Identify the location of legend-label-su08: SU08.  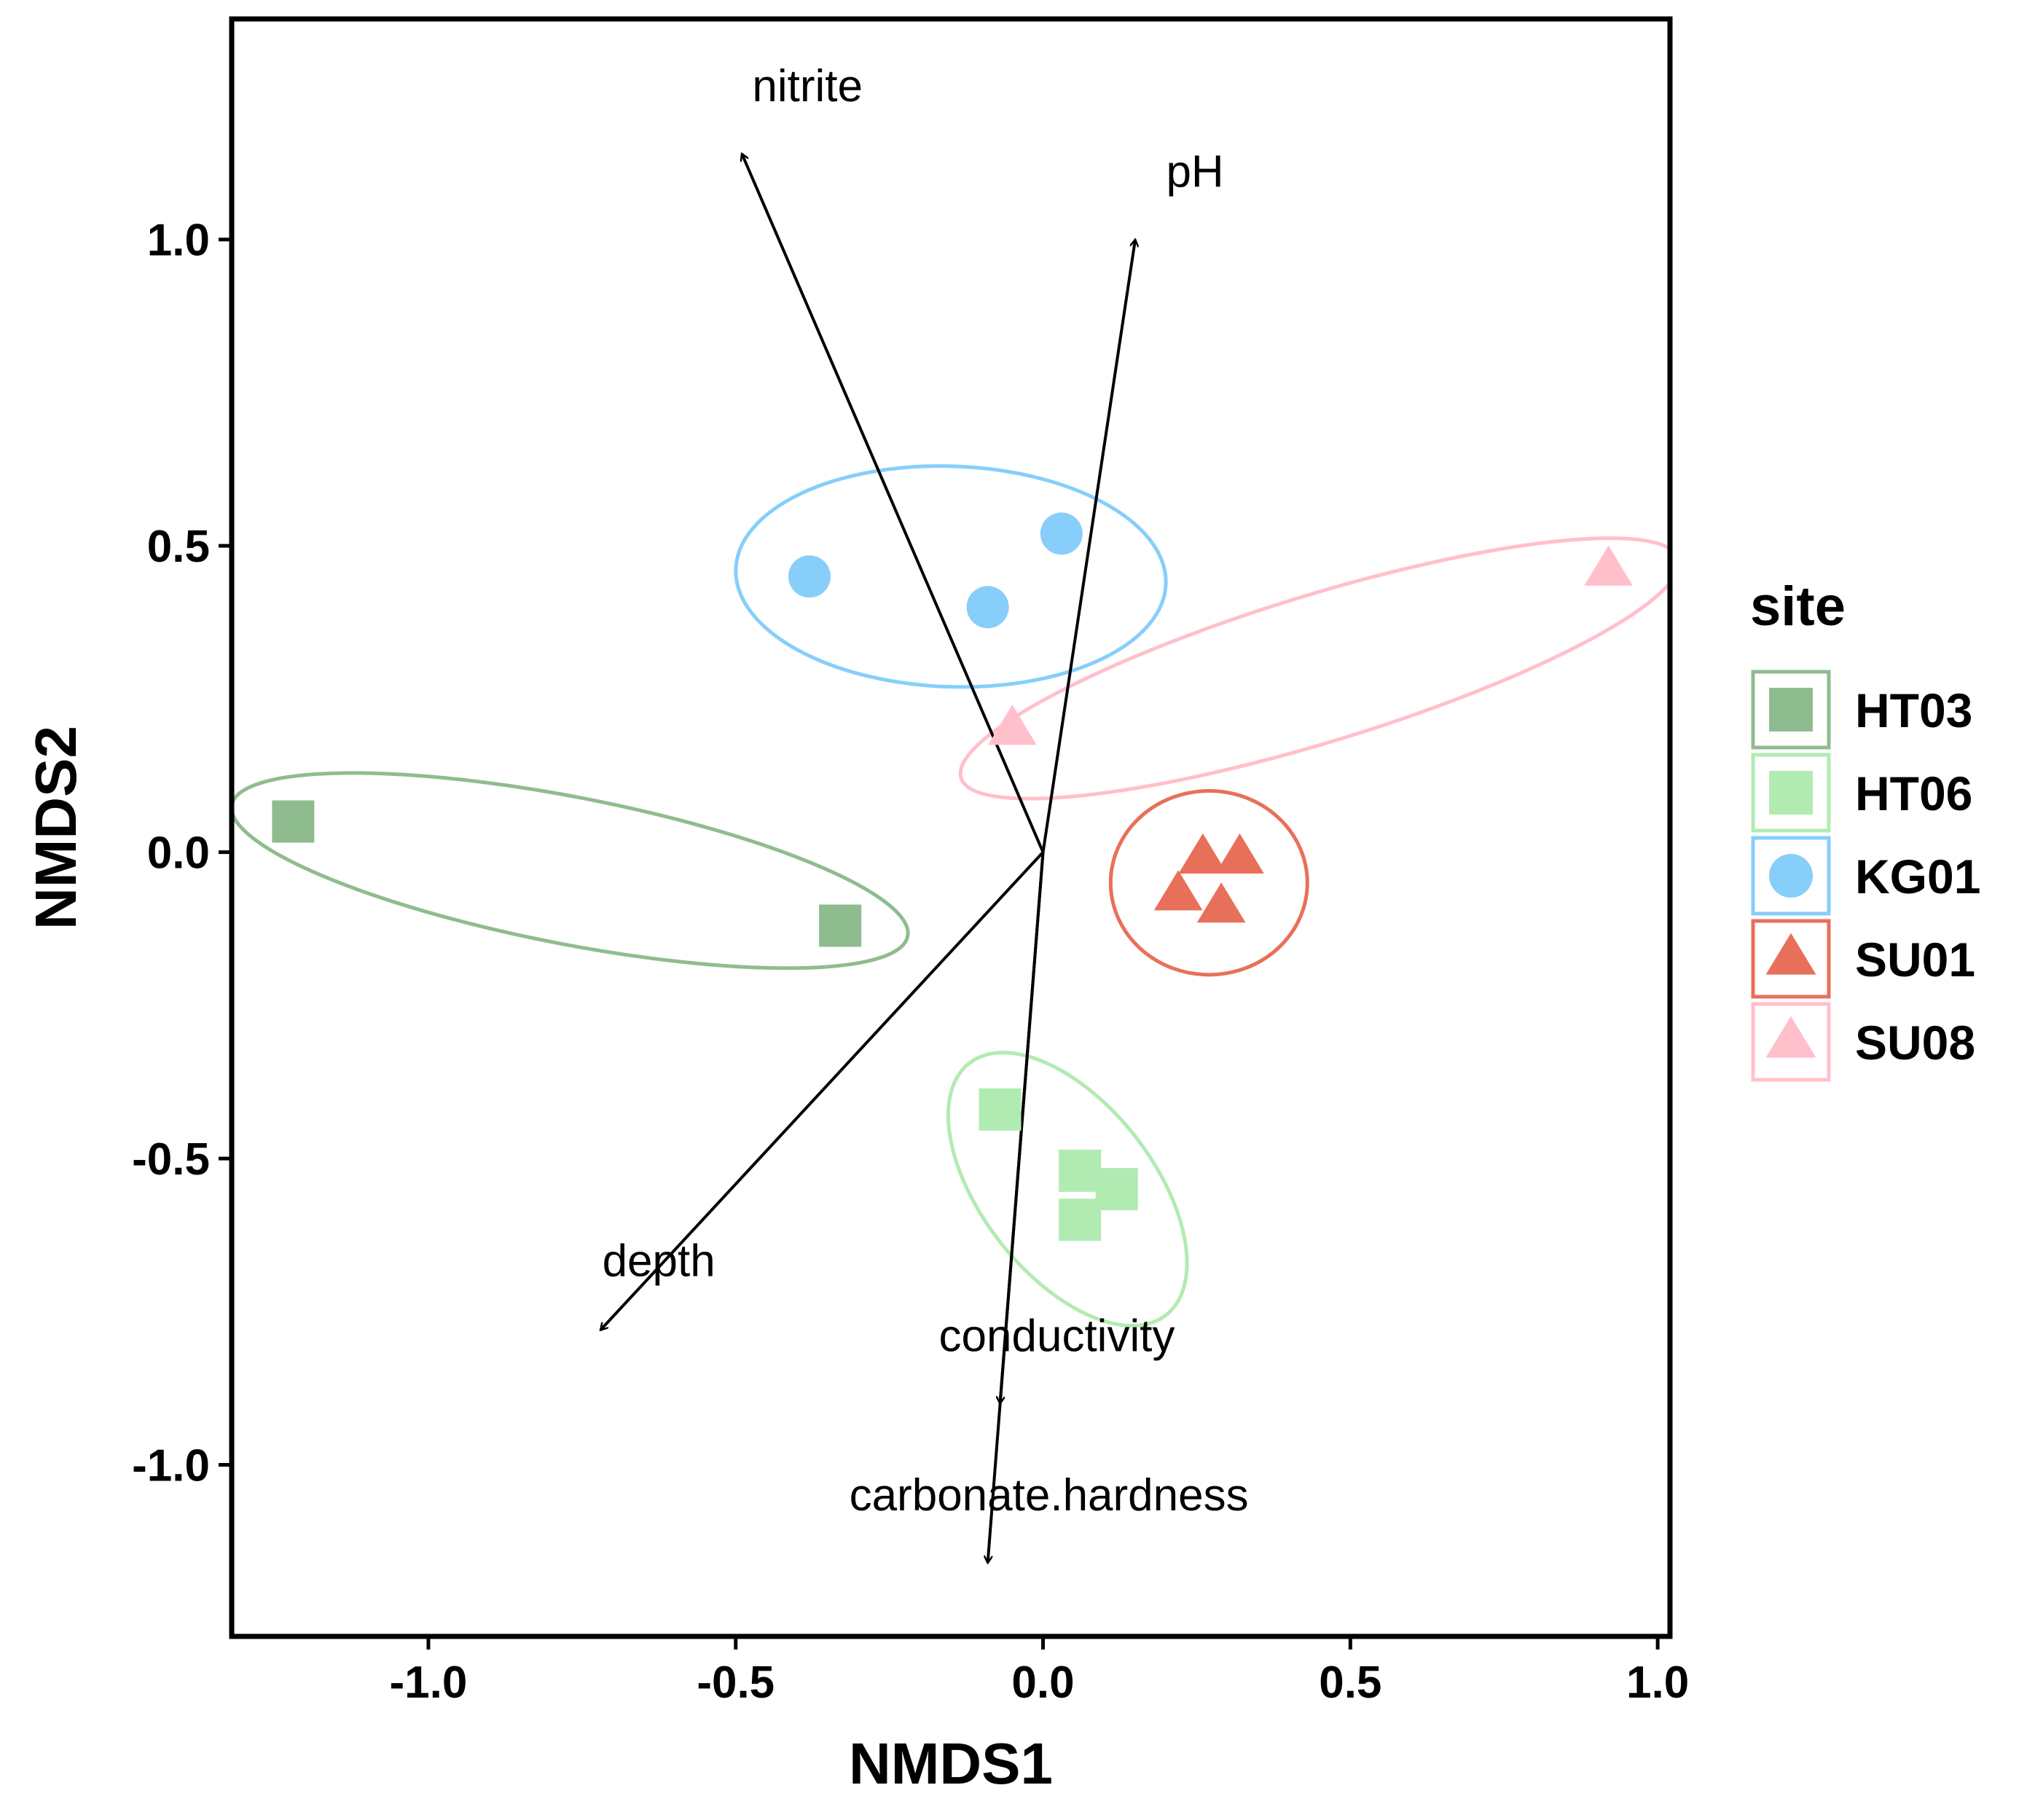
(1915, 1043).